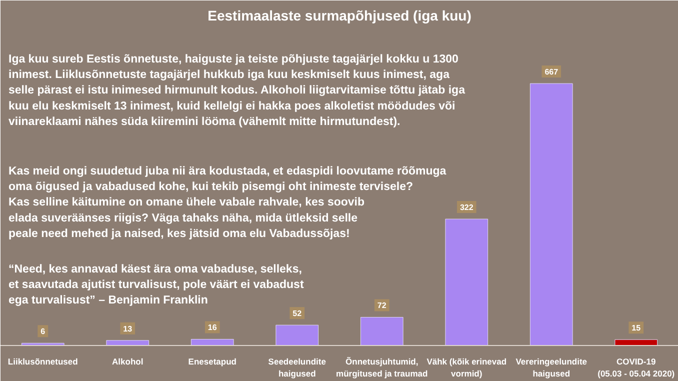 The height and width of the screenshot is (381, 678). I want to click on data-label: 15, so click(637, 328).